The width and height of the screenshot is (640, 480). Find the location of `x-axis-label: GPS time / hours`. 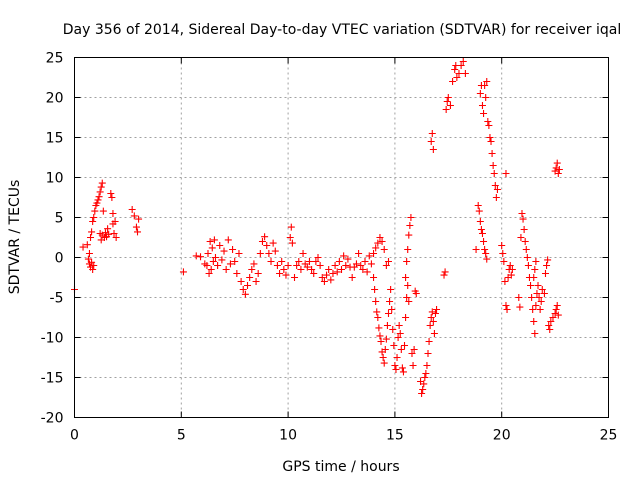

x-axis-label: GPS time / hours is located at coordinates (340, 467).